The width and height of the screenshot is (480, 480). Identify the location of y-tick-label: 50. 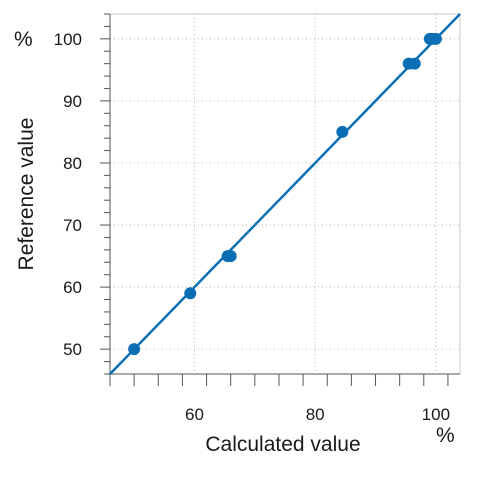
(72, 349).